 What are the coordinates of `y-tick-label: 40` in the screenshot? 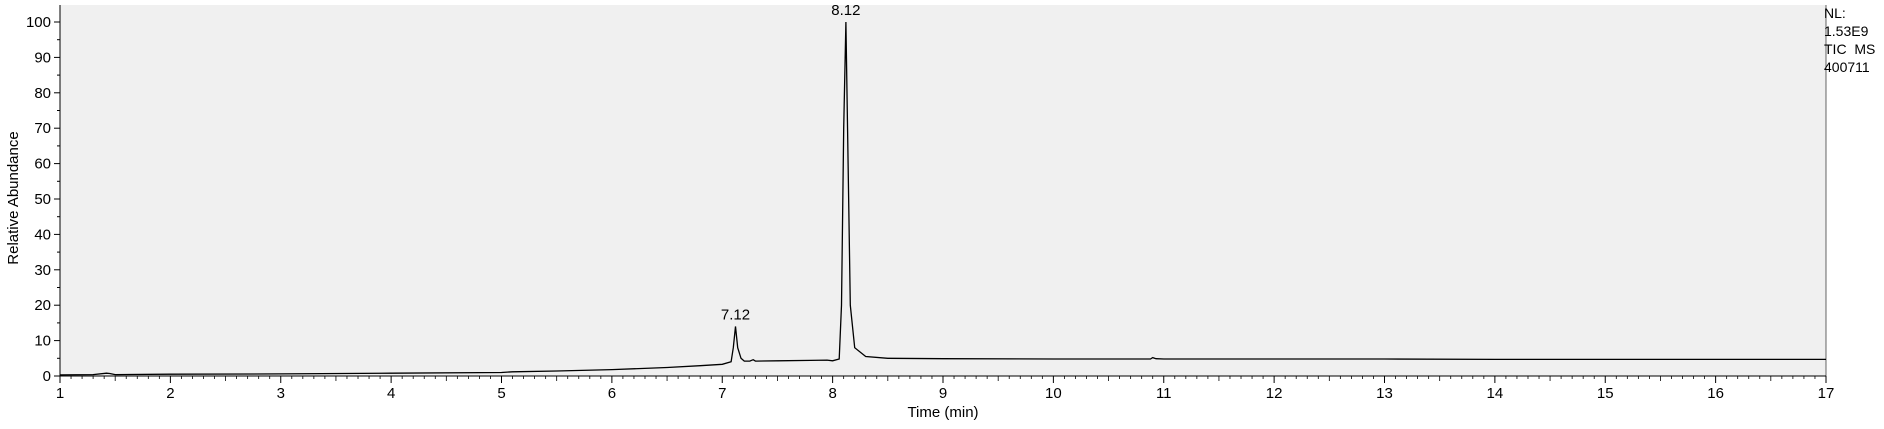 It's located at (42, 234).